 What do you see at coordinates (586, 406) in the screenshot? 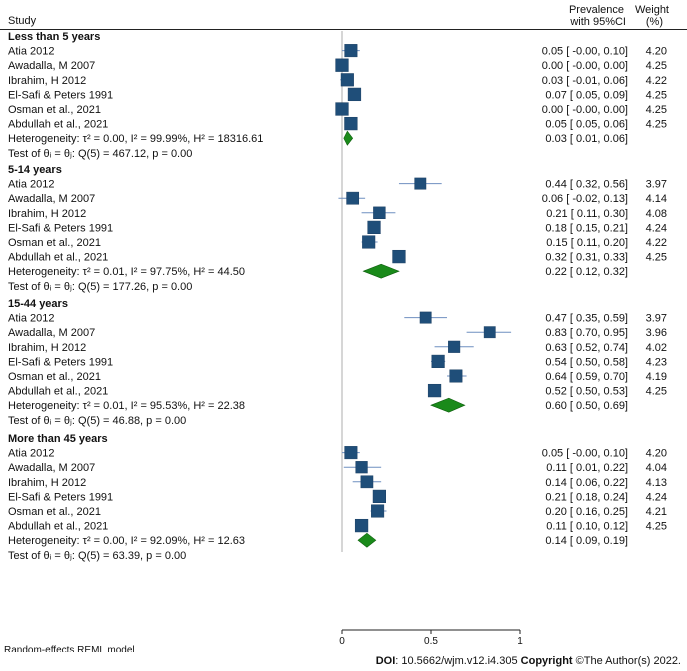
I see `pooled-ci-text: 0.60 [ 0.50, 0.69]` at bounding box center [586, 406].